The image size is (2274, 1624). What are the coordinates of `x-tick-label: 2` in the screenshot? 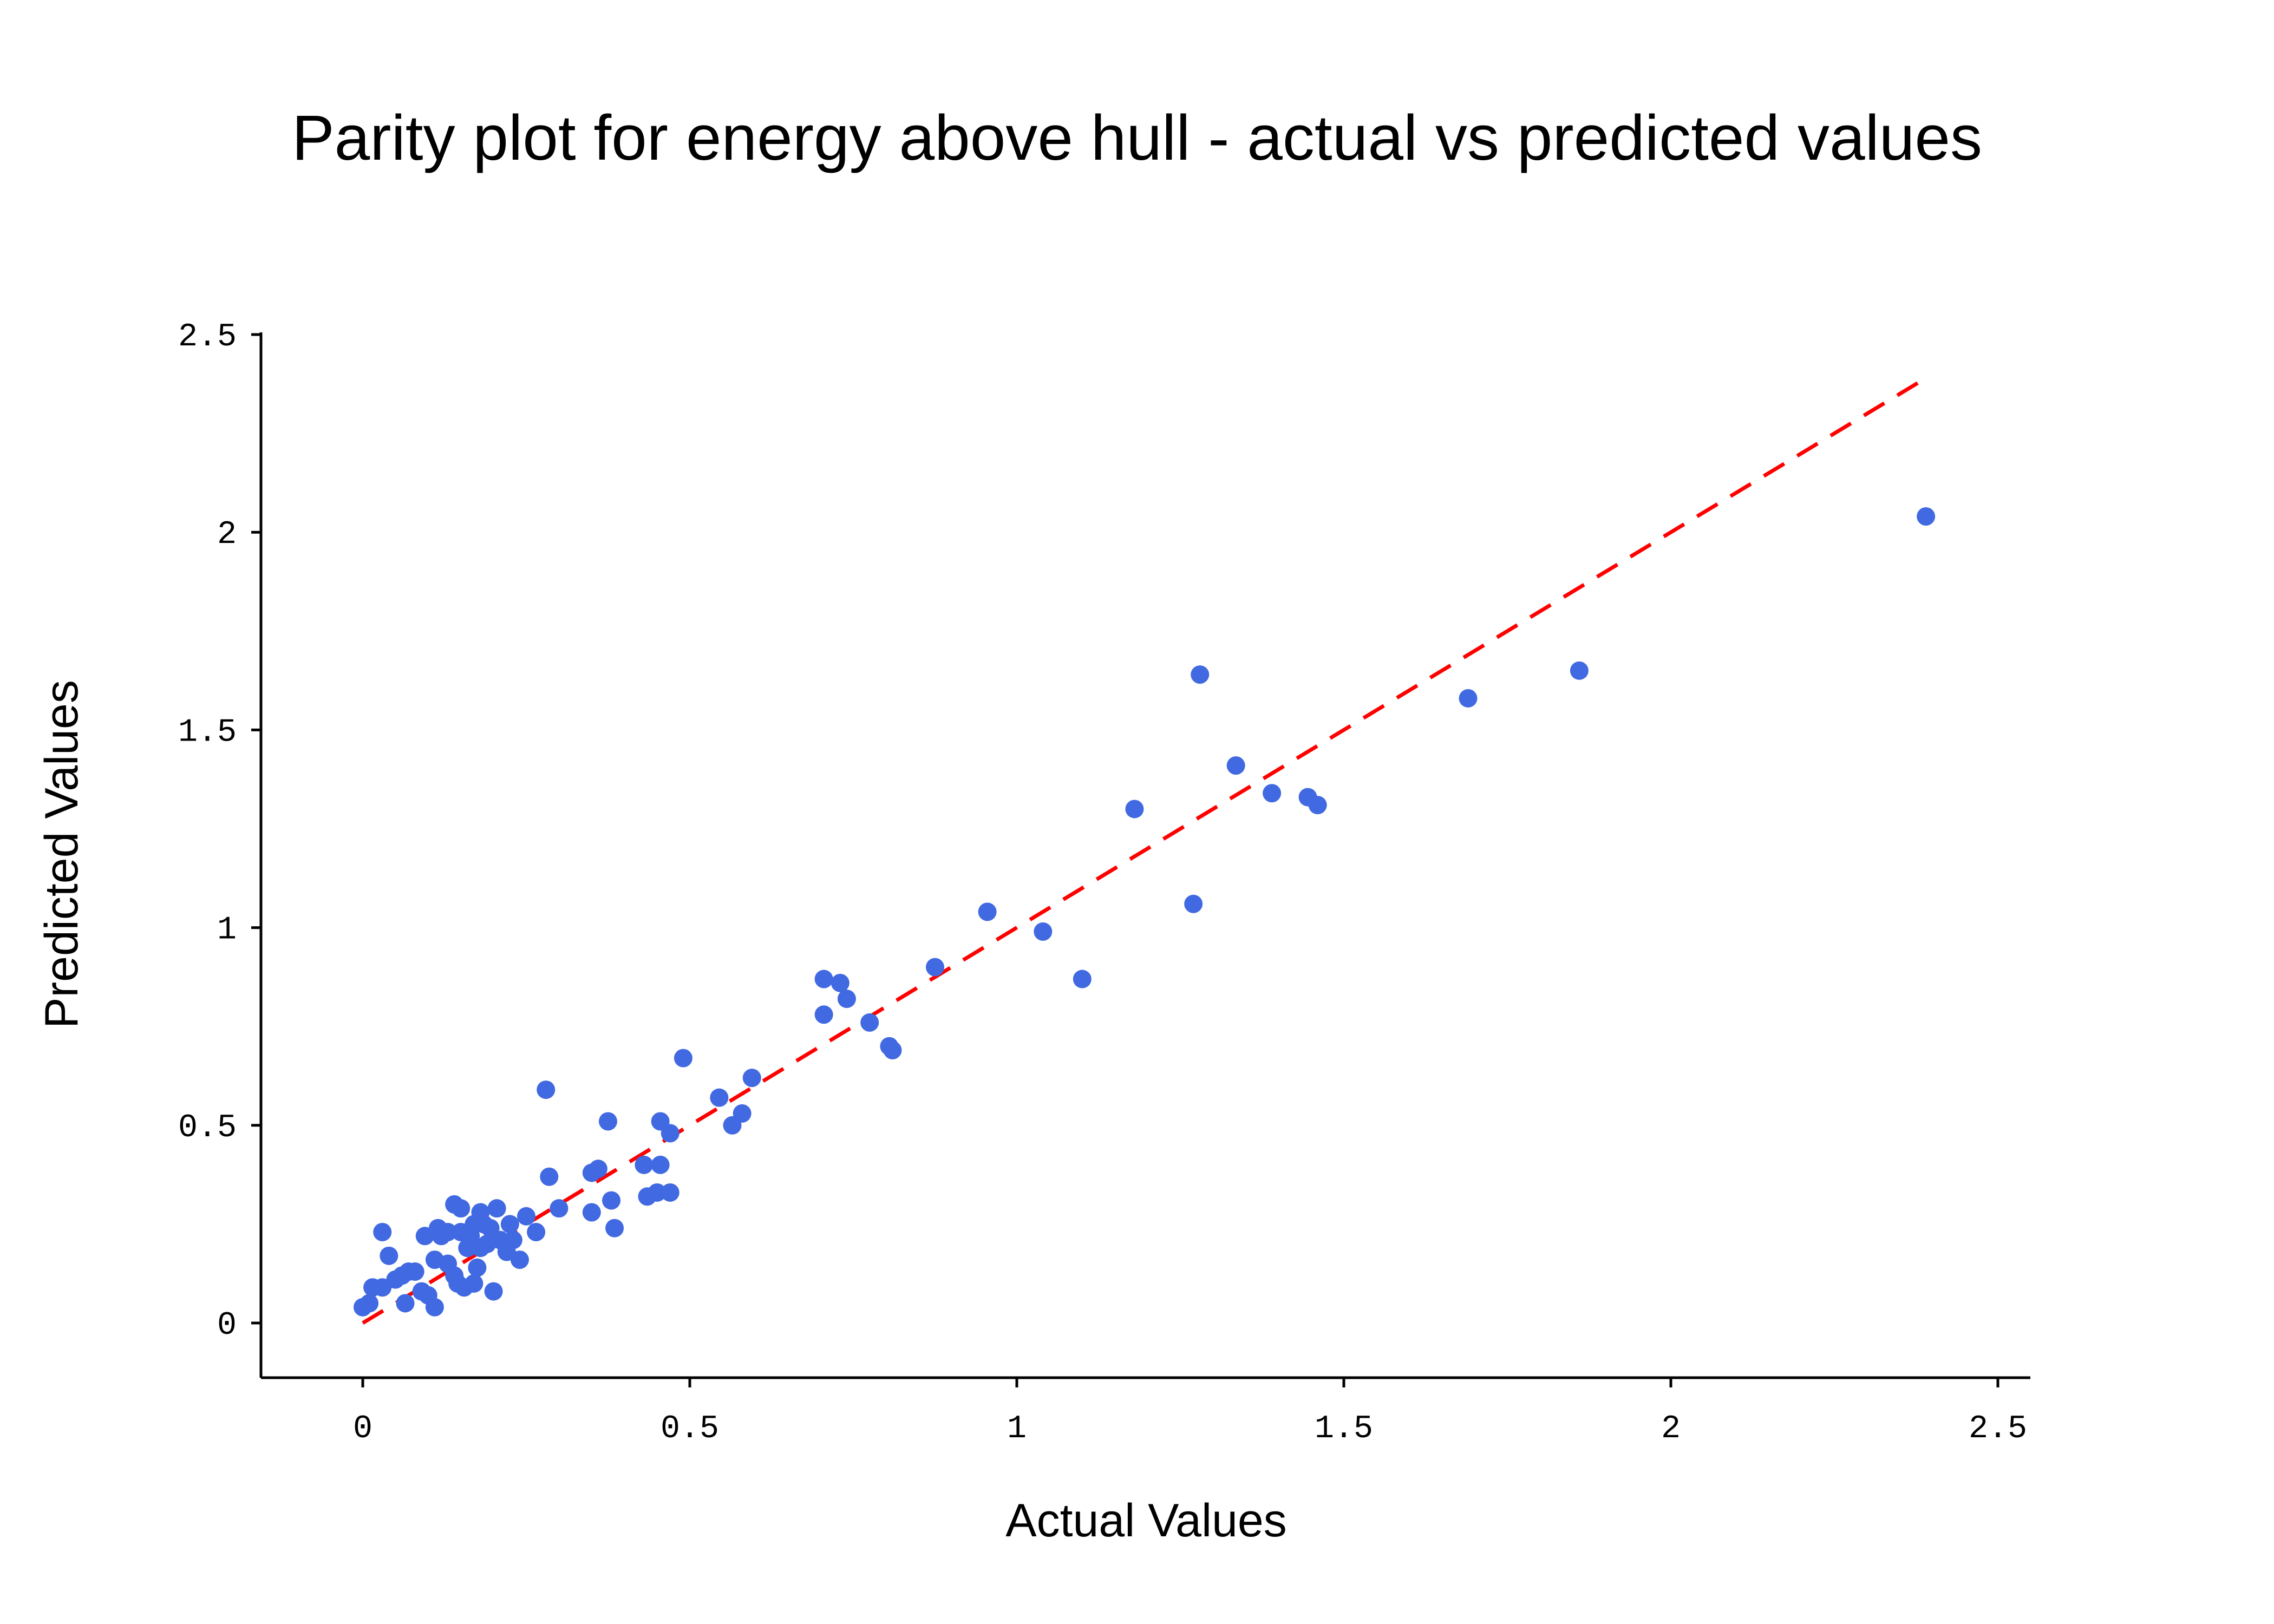 It's located at (1671, 1429).